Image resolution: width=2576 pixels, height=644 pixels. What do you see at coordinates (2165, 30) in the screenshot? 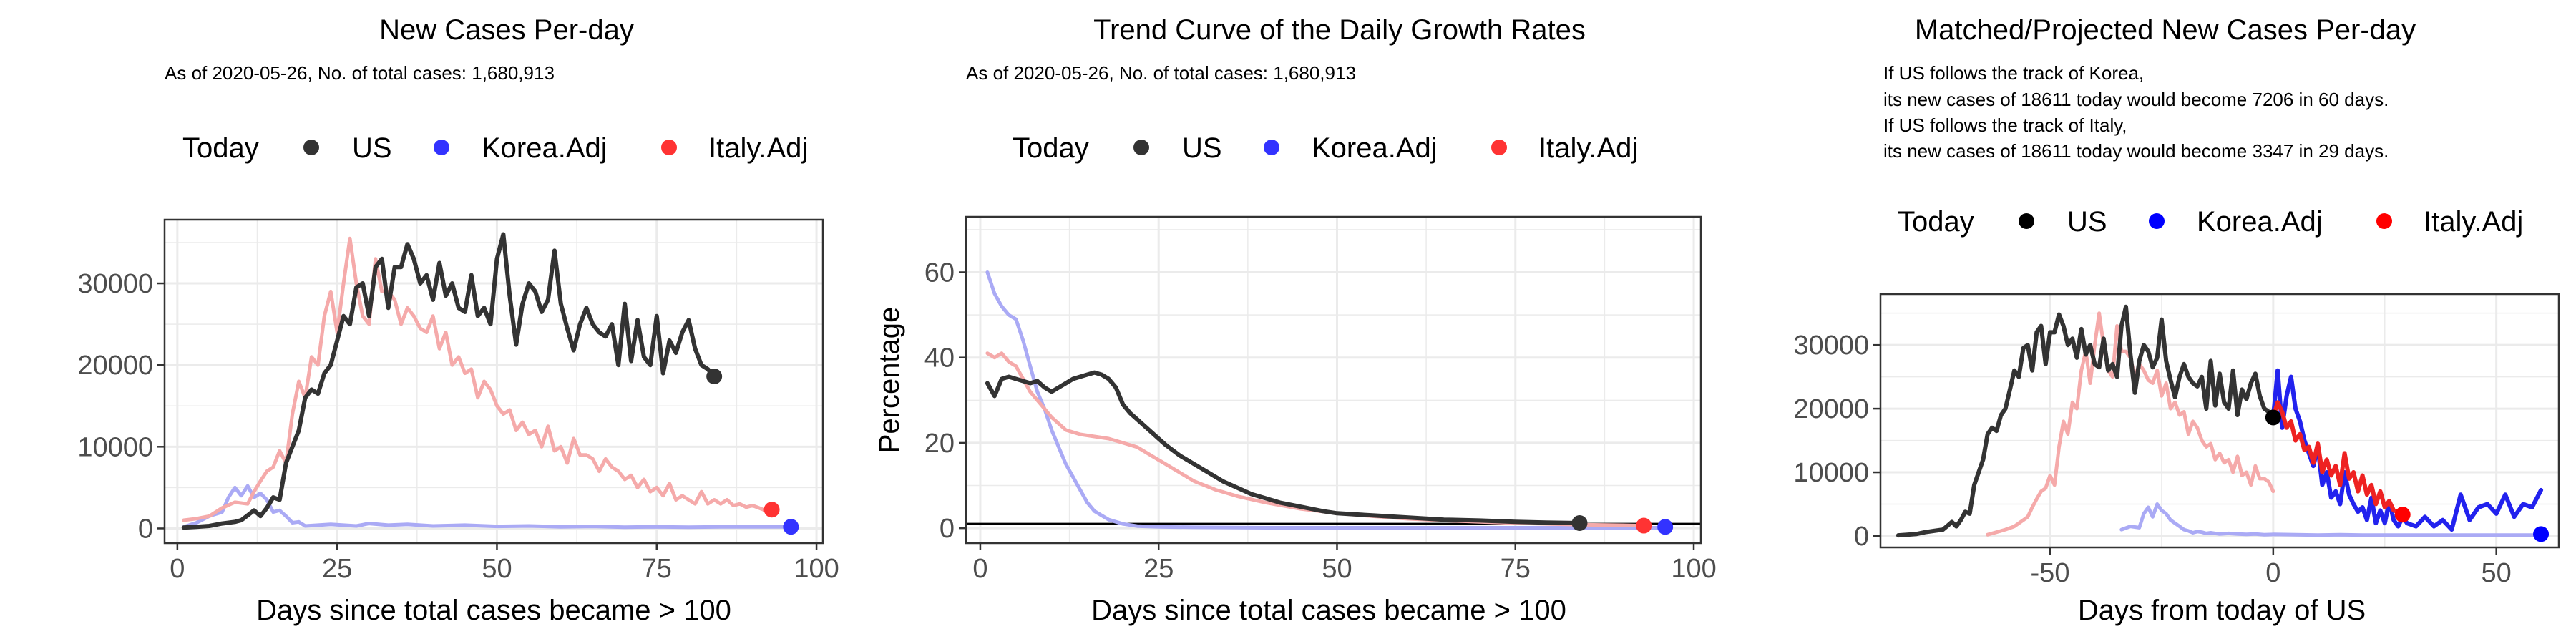
I see `chart-title: Matched/Projected New Cases Per-day` at bounding box center [2165, 30].